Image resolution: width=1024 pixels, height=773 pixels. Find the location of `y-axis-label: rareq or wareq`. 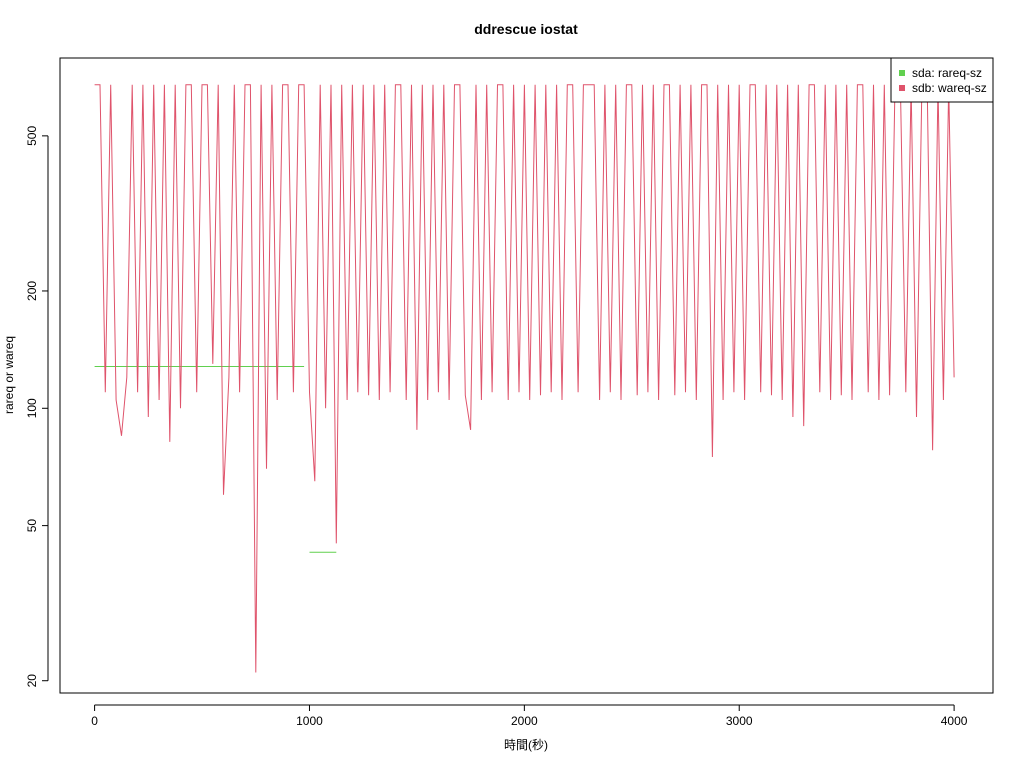

y-axis-label: rareq or wareq is located at coordinates (9, 375).